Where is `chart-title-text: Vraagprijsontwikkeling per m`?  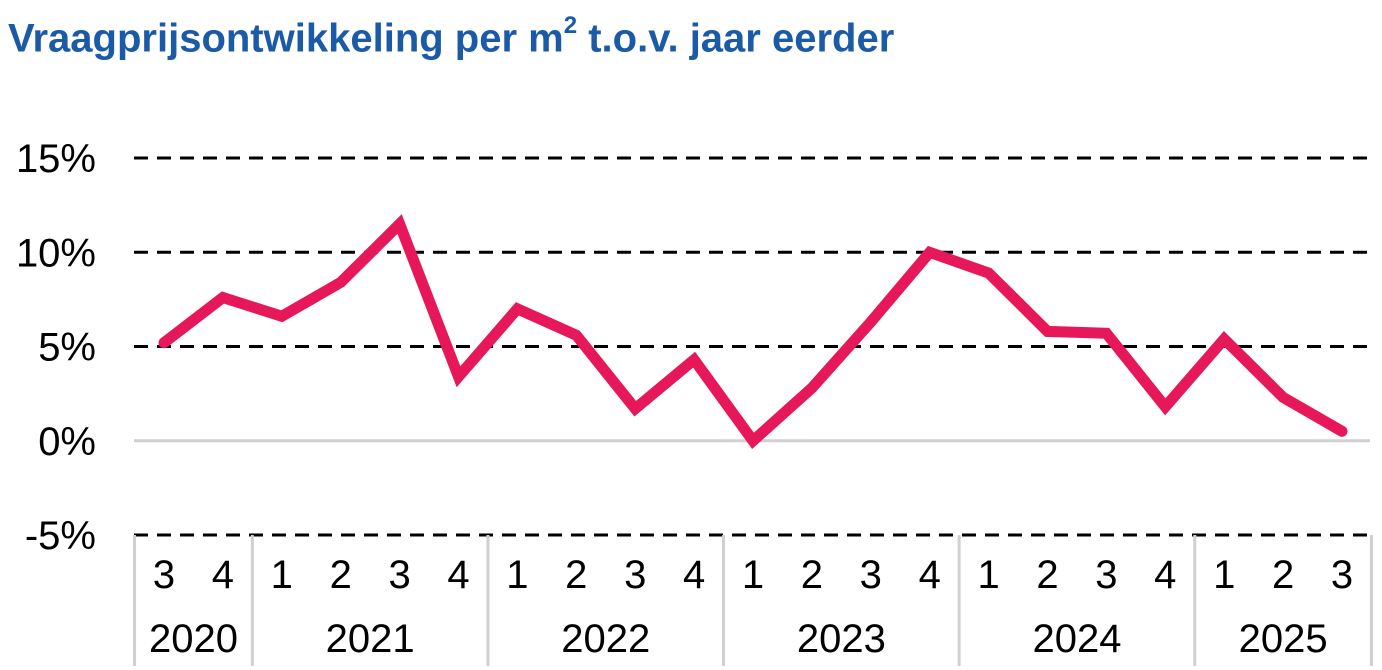
chart-title-text: Vraagprijsontwikkeling per m is located at coordinates (286, 38).